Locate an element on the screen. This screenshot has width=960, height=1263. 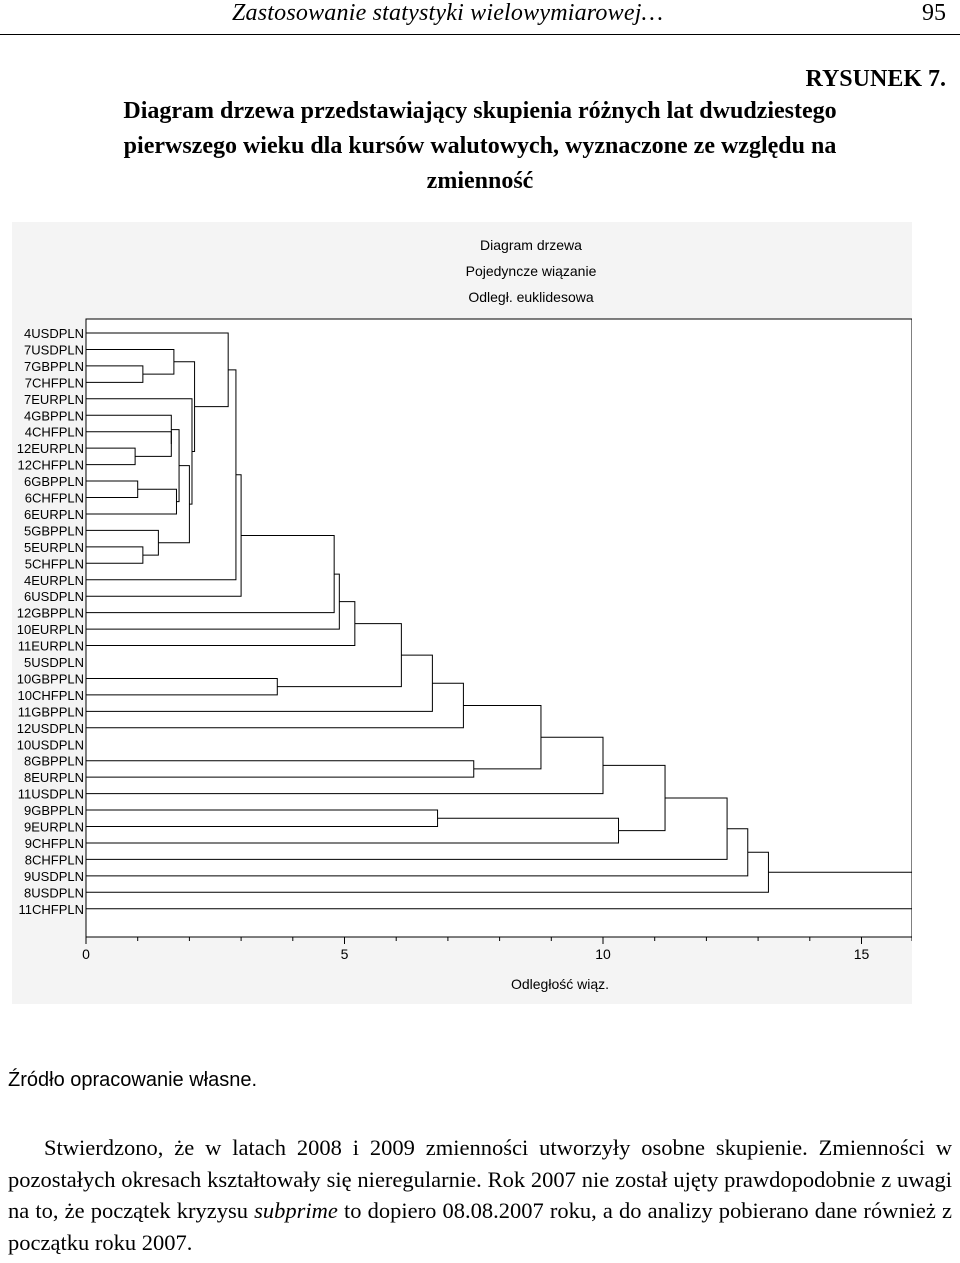
leaf-label: 12GBPPLN is located at coordinates (50, 613).